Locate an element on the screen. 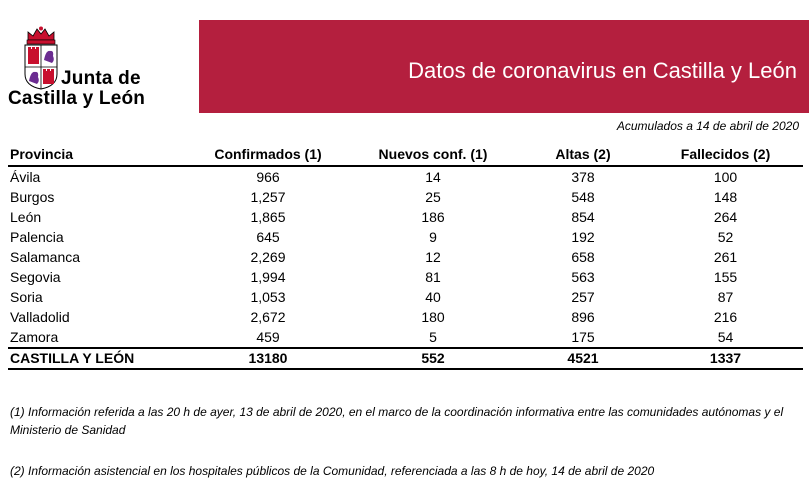 The image size is (809, 504). cell-provincia: Zamora is located at coordinates (34, 336).